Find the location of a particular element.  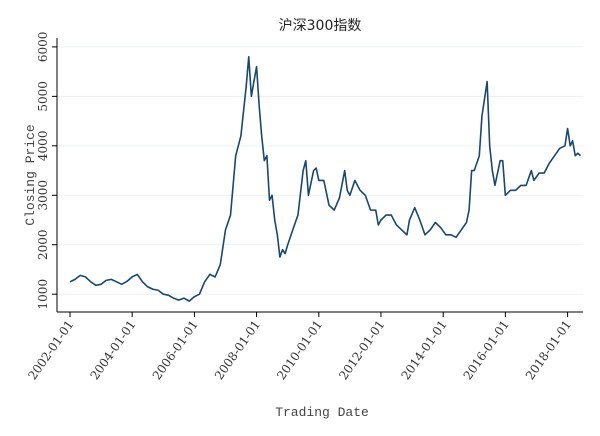

y-tick-label: 6000 is located at coordinates (43, 47).